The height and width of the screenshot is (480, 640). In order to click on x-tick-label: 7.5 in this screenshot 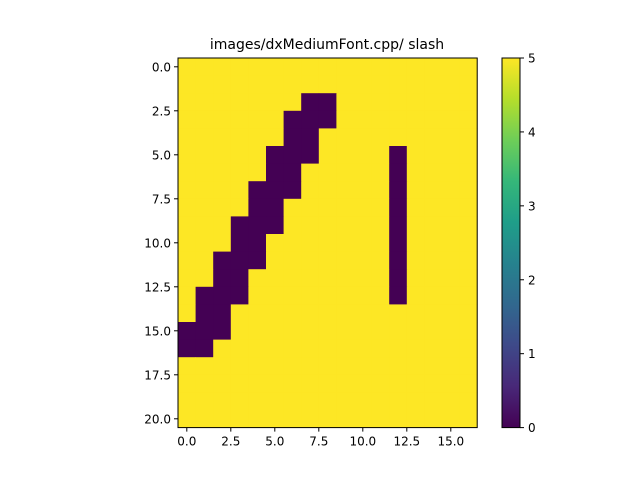, I will do `click(318, 442)`.